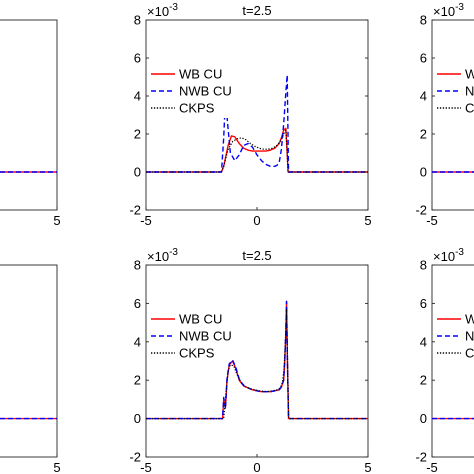  Describe the element at coordinates (469, 91) in the screenshot. I see `legend-label: NW` at that location.